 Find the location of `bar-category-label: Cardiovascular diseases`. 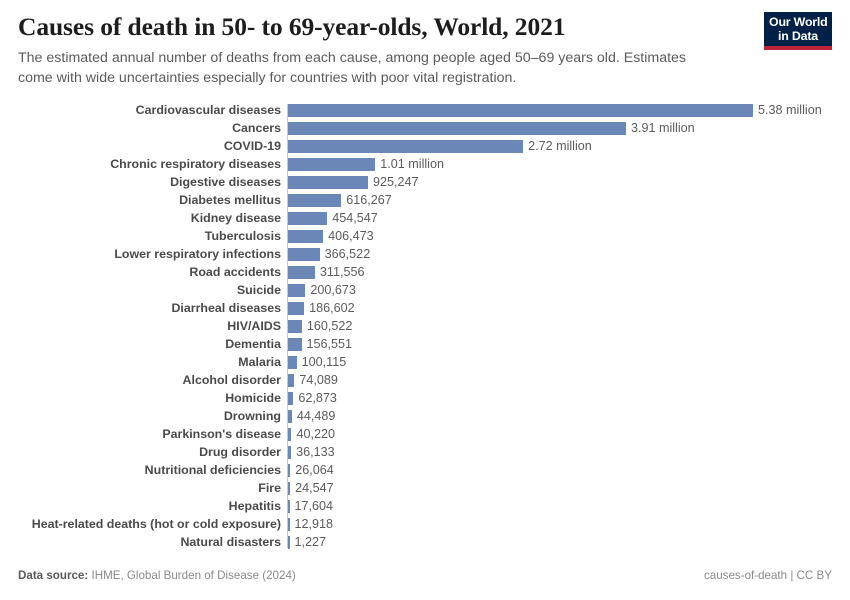

bar-category-label: Cardiovascular diseases is located at coordinates (208, 110).